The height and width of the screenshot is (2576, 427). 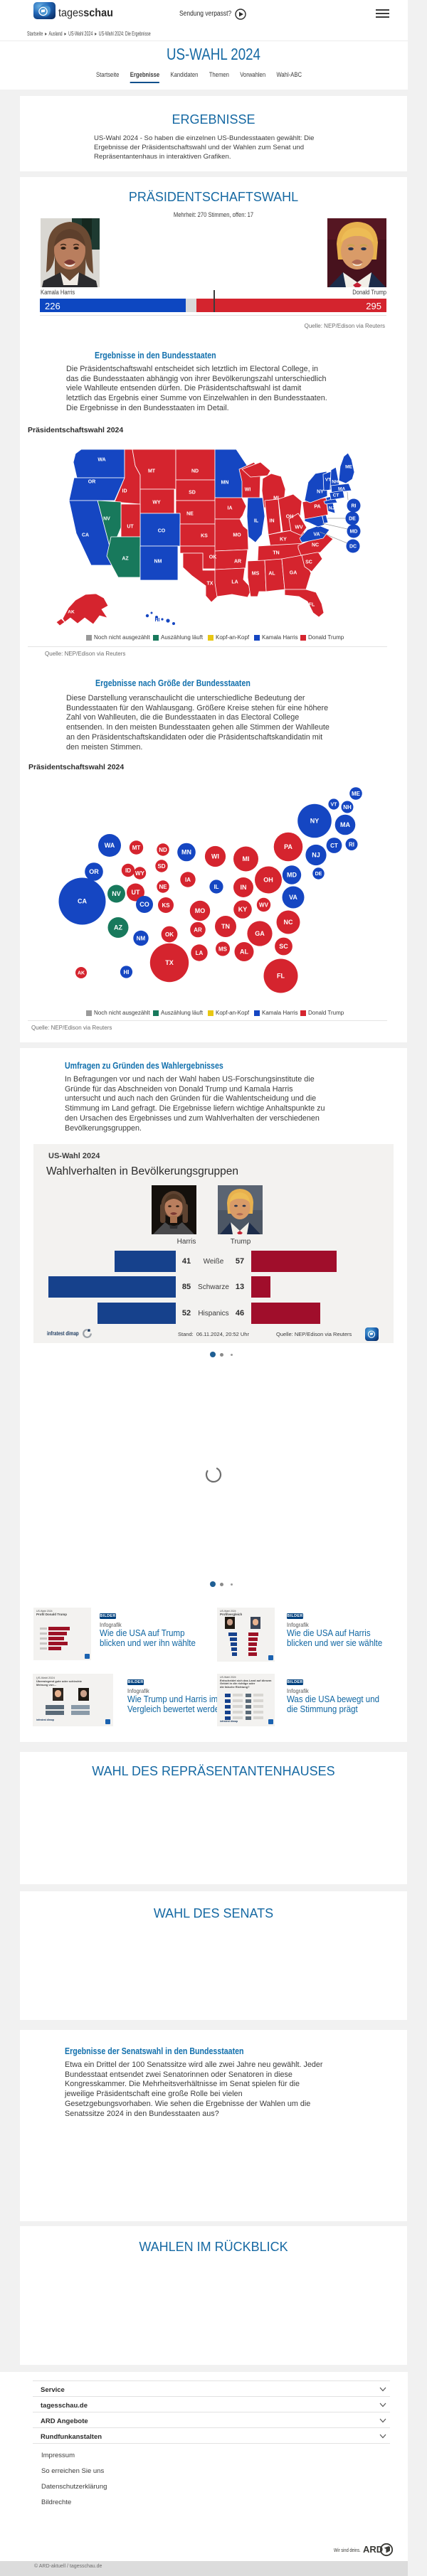 I want to click on svg-text: TX, so click(x=211, y=583).